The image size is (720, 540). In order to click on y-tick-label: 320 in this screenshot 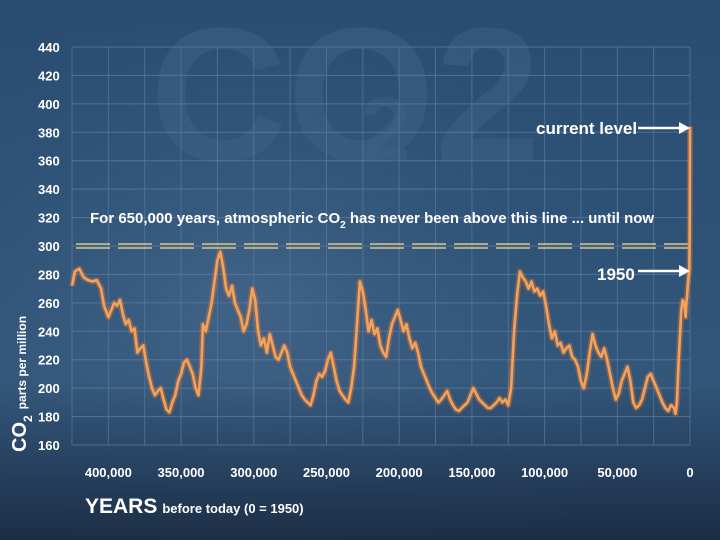, I will do `click(49, 218)`.